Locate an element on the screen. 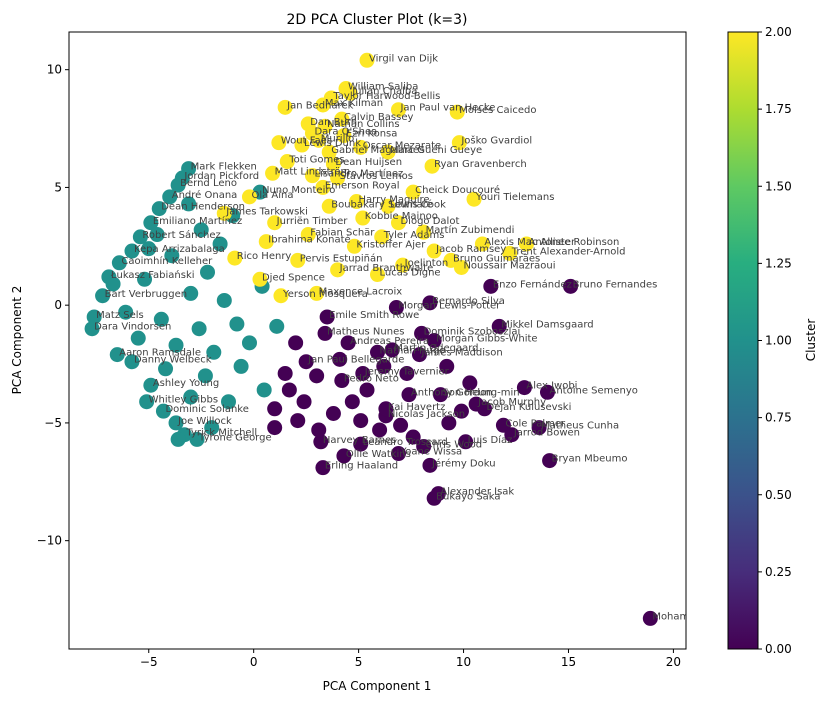 This screenshot has height=705, width=828. point-label: Emile Smith Rowe is located at coordinates (374, 315).